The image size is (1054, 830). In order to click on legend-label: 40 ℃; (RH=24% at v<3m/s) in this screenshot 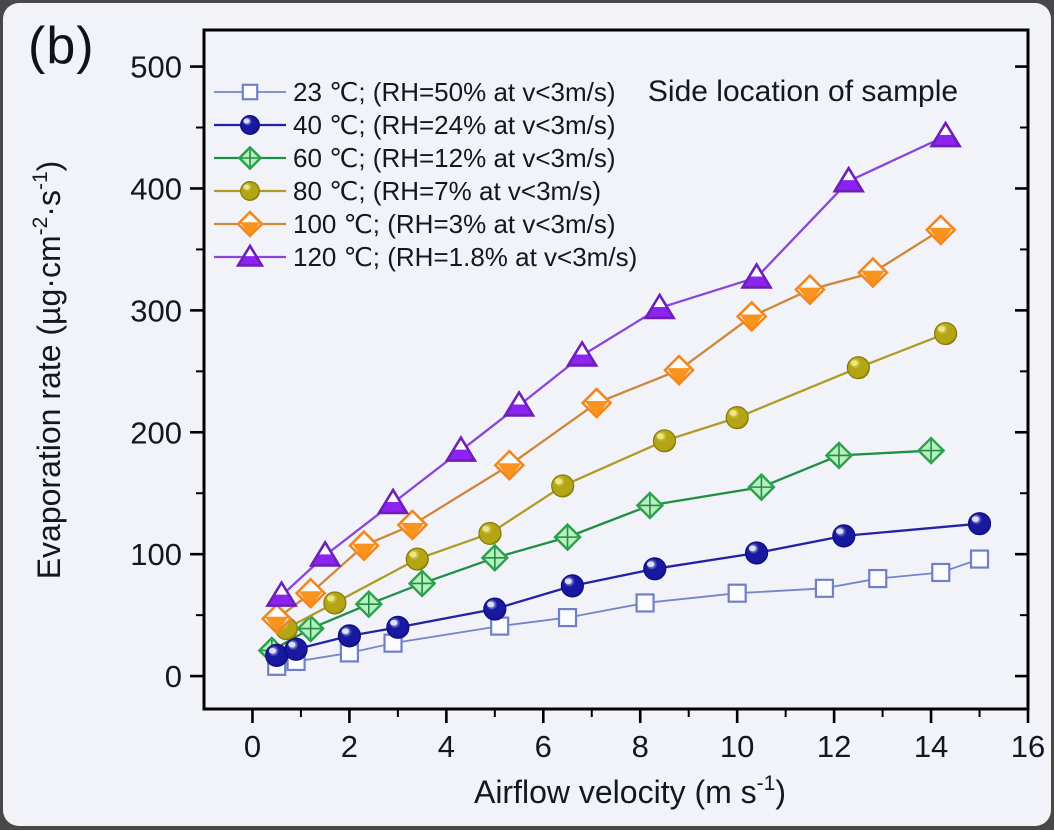, I will do `click(454, 125)`.